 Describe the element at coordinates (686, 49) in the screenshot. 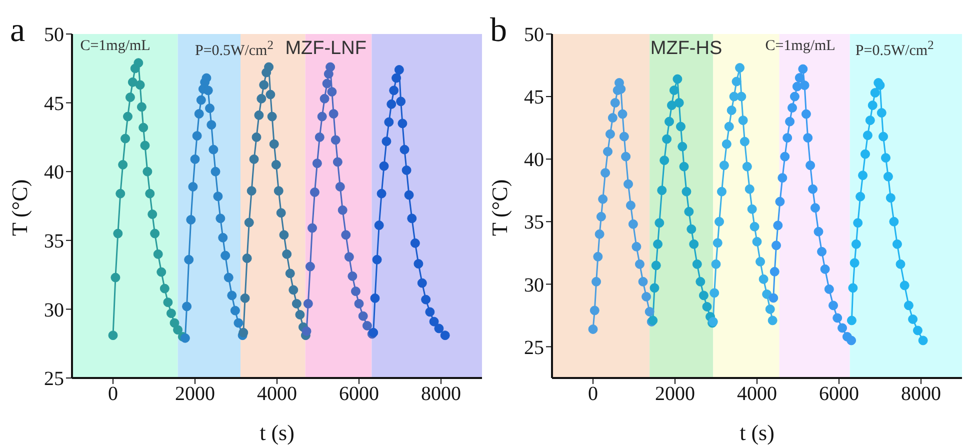

I see `annotation: MZF-HS` at that location.